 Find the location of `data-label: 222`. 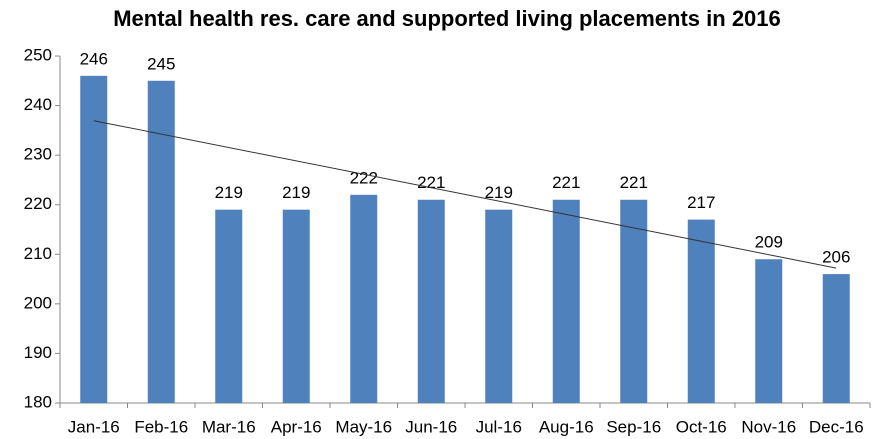

data-label: 222 is located at coordinates (364, 177).